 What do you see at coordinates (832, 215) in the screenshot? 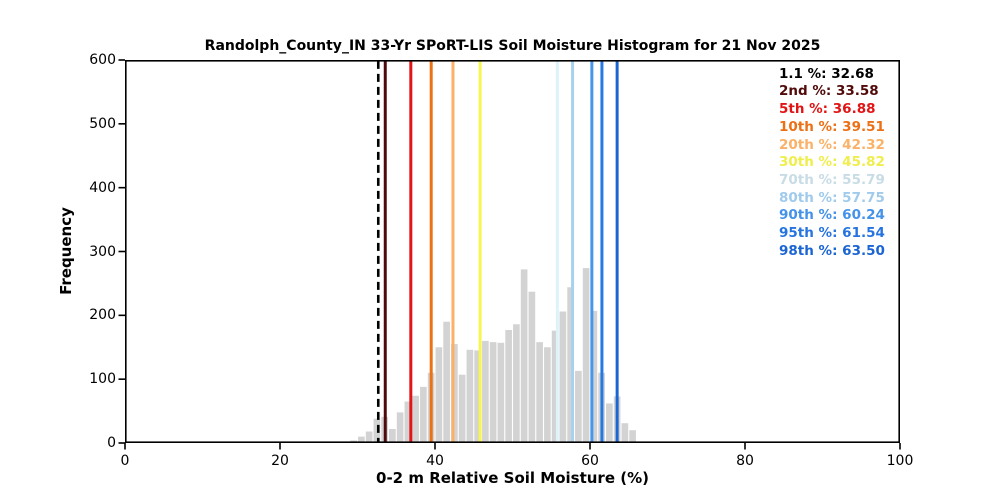
I see `legend-entry-90th: 90th %: 60.24` at bounding box center [832, 215].